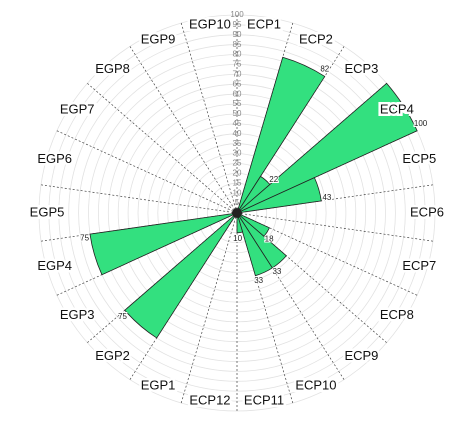 Image resolution: width=474 pixels, height=437 pixels. Describe the element at coordinates (237, 44) in the screenshot. I see `r-tick-label: 85` at that location.